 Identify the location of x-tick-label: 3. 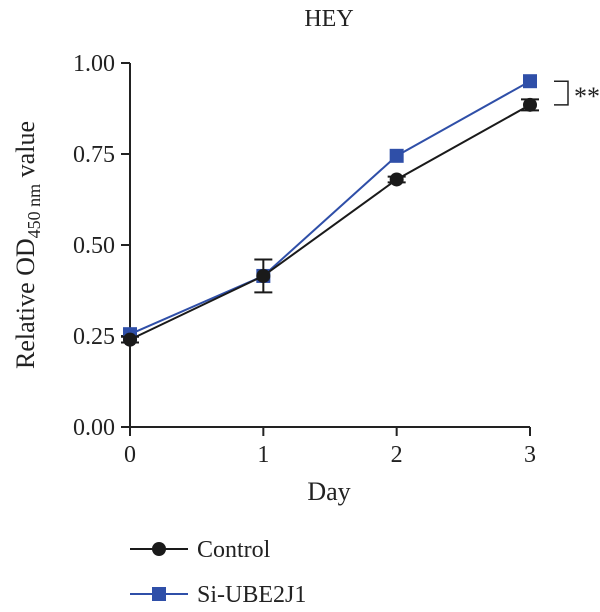
(530, 455).